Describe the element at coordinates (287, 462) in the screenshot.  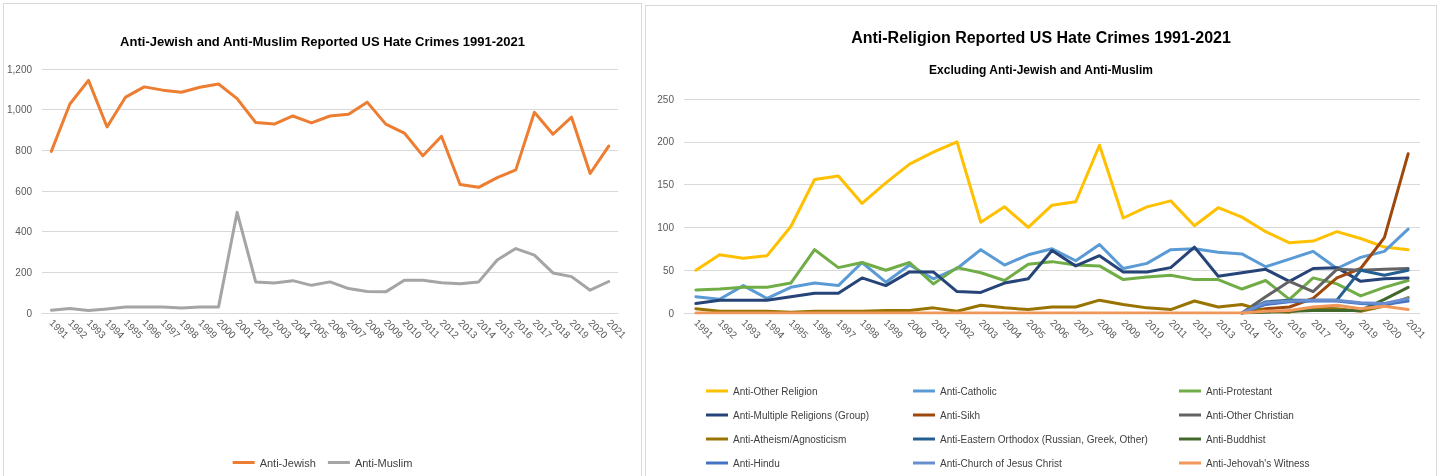
I see `legend-label: Anti-Jewish` at that location.